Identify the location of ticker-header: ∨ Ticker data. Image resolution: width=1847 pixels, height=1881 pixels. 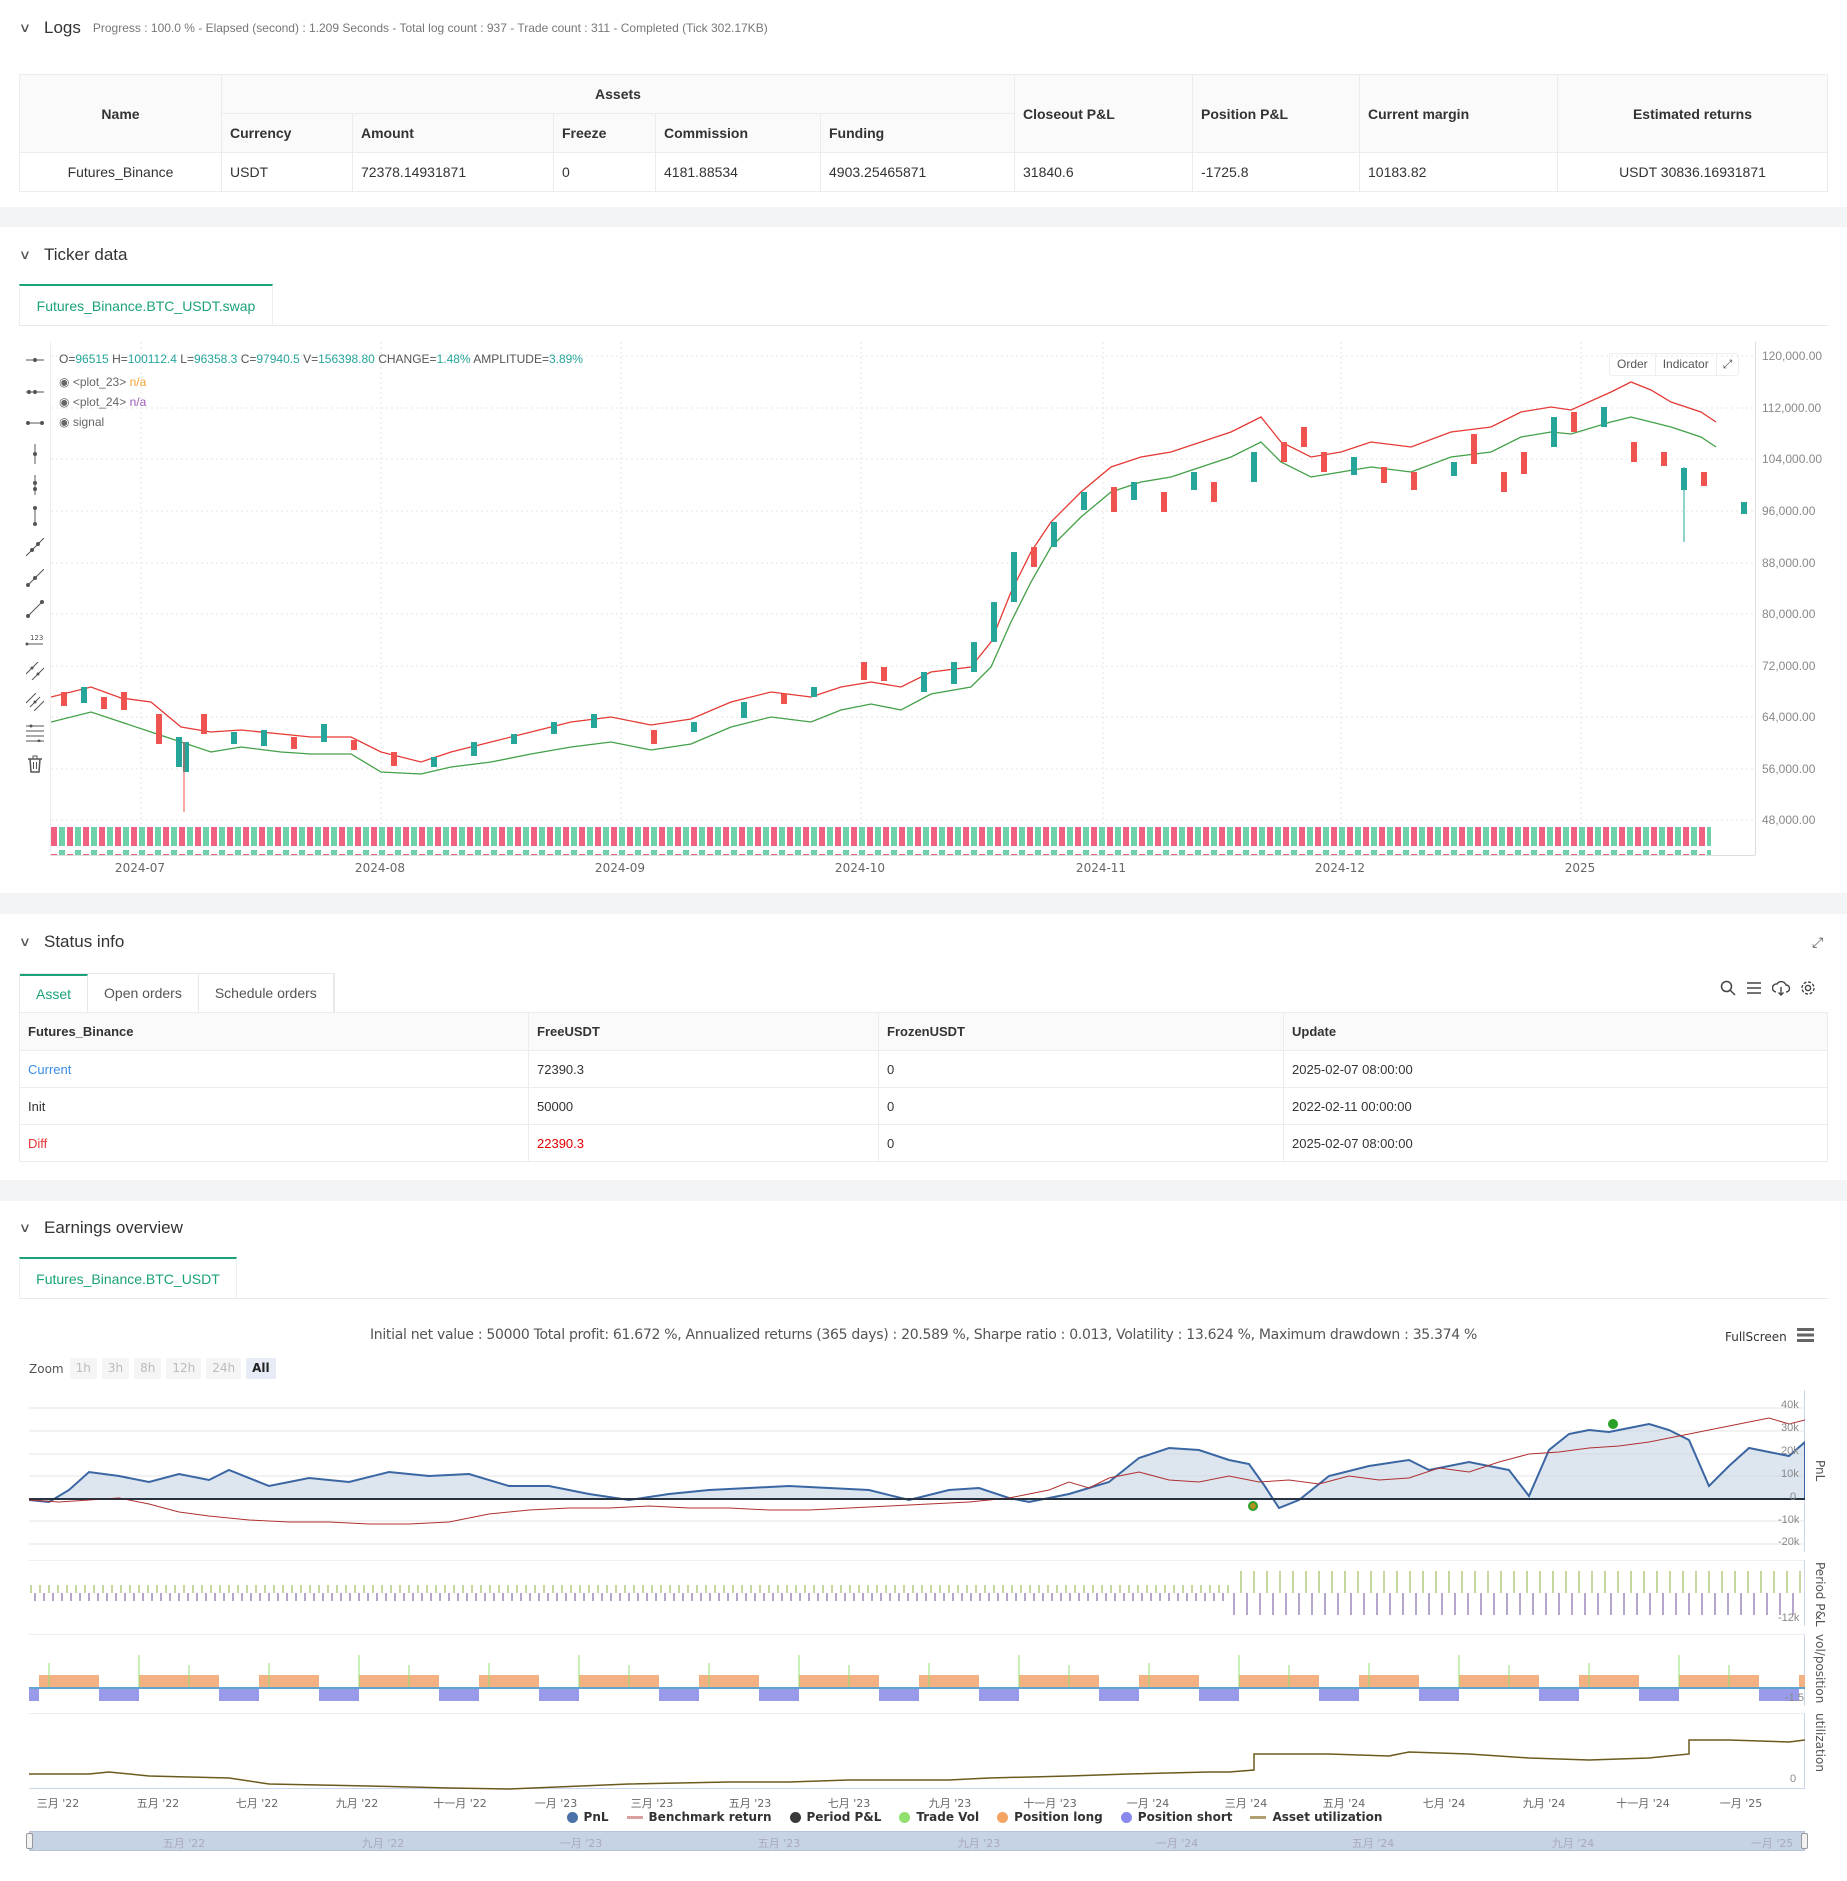
(73, 255).